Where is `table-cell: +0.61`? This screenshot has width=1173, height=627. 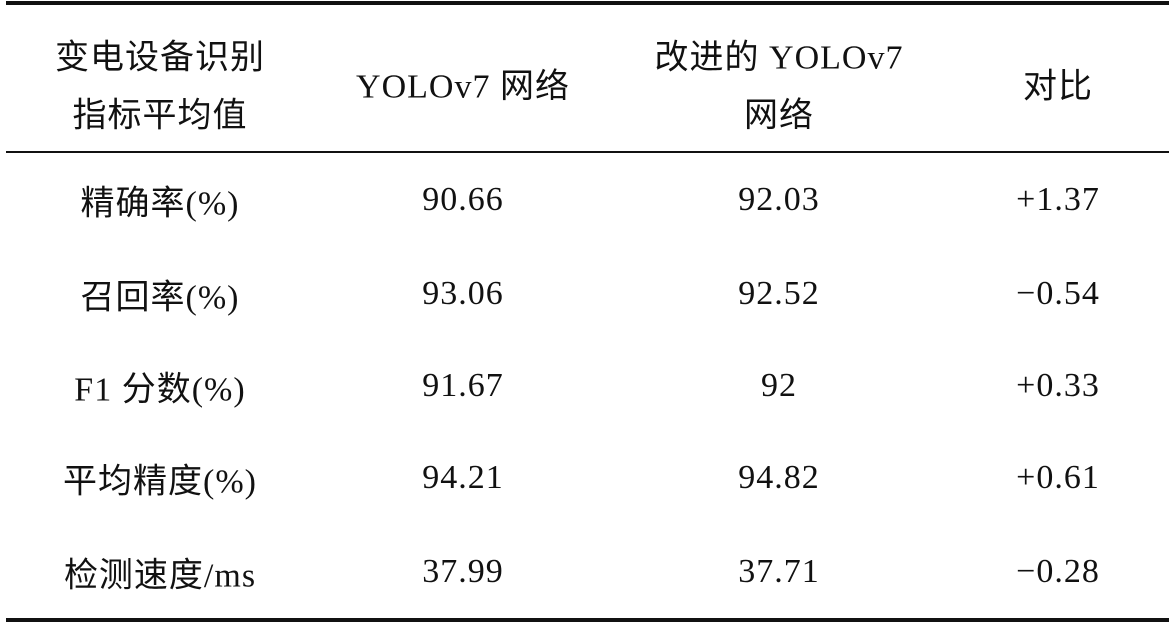 table-cell: +0.61 is located at coordinates (1058, 477).